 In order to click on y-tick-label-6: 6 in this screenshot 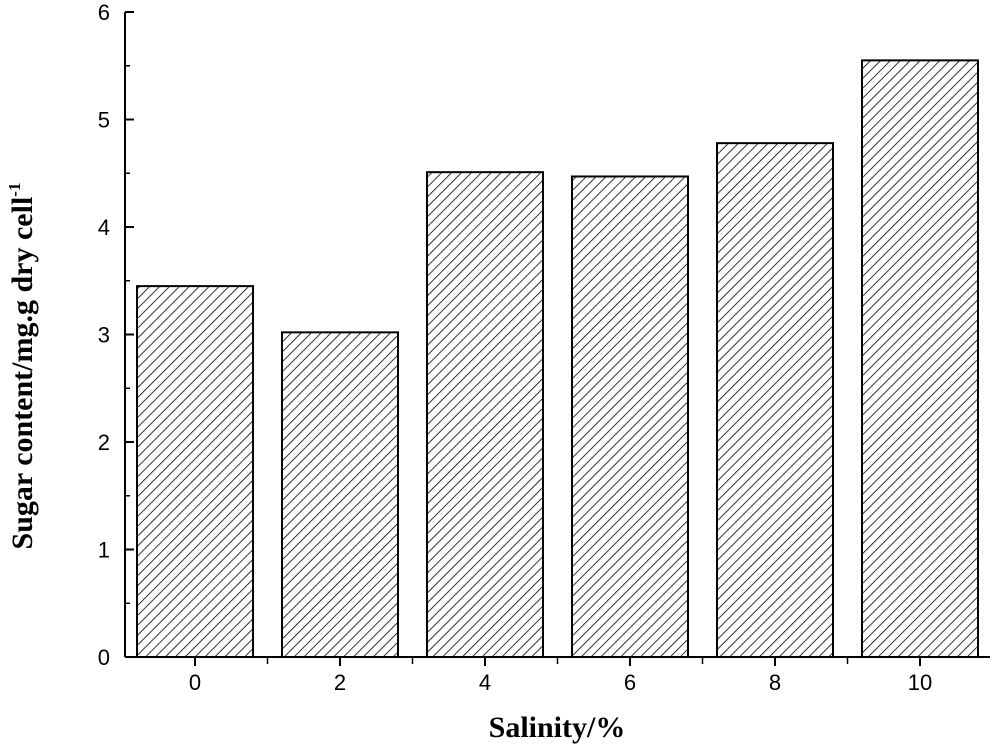, I will do `click(104, 12)`.